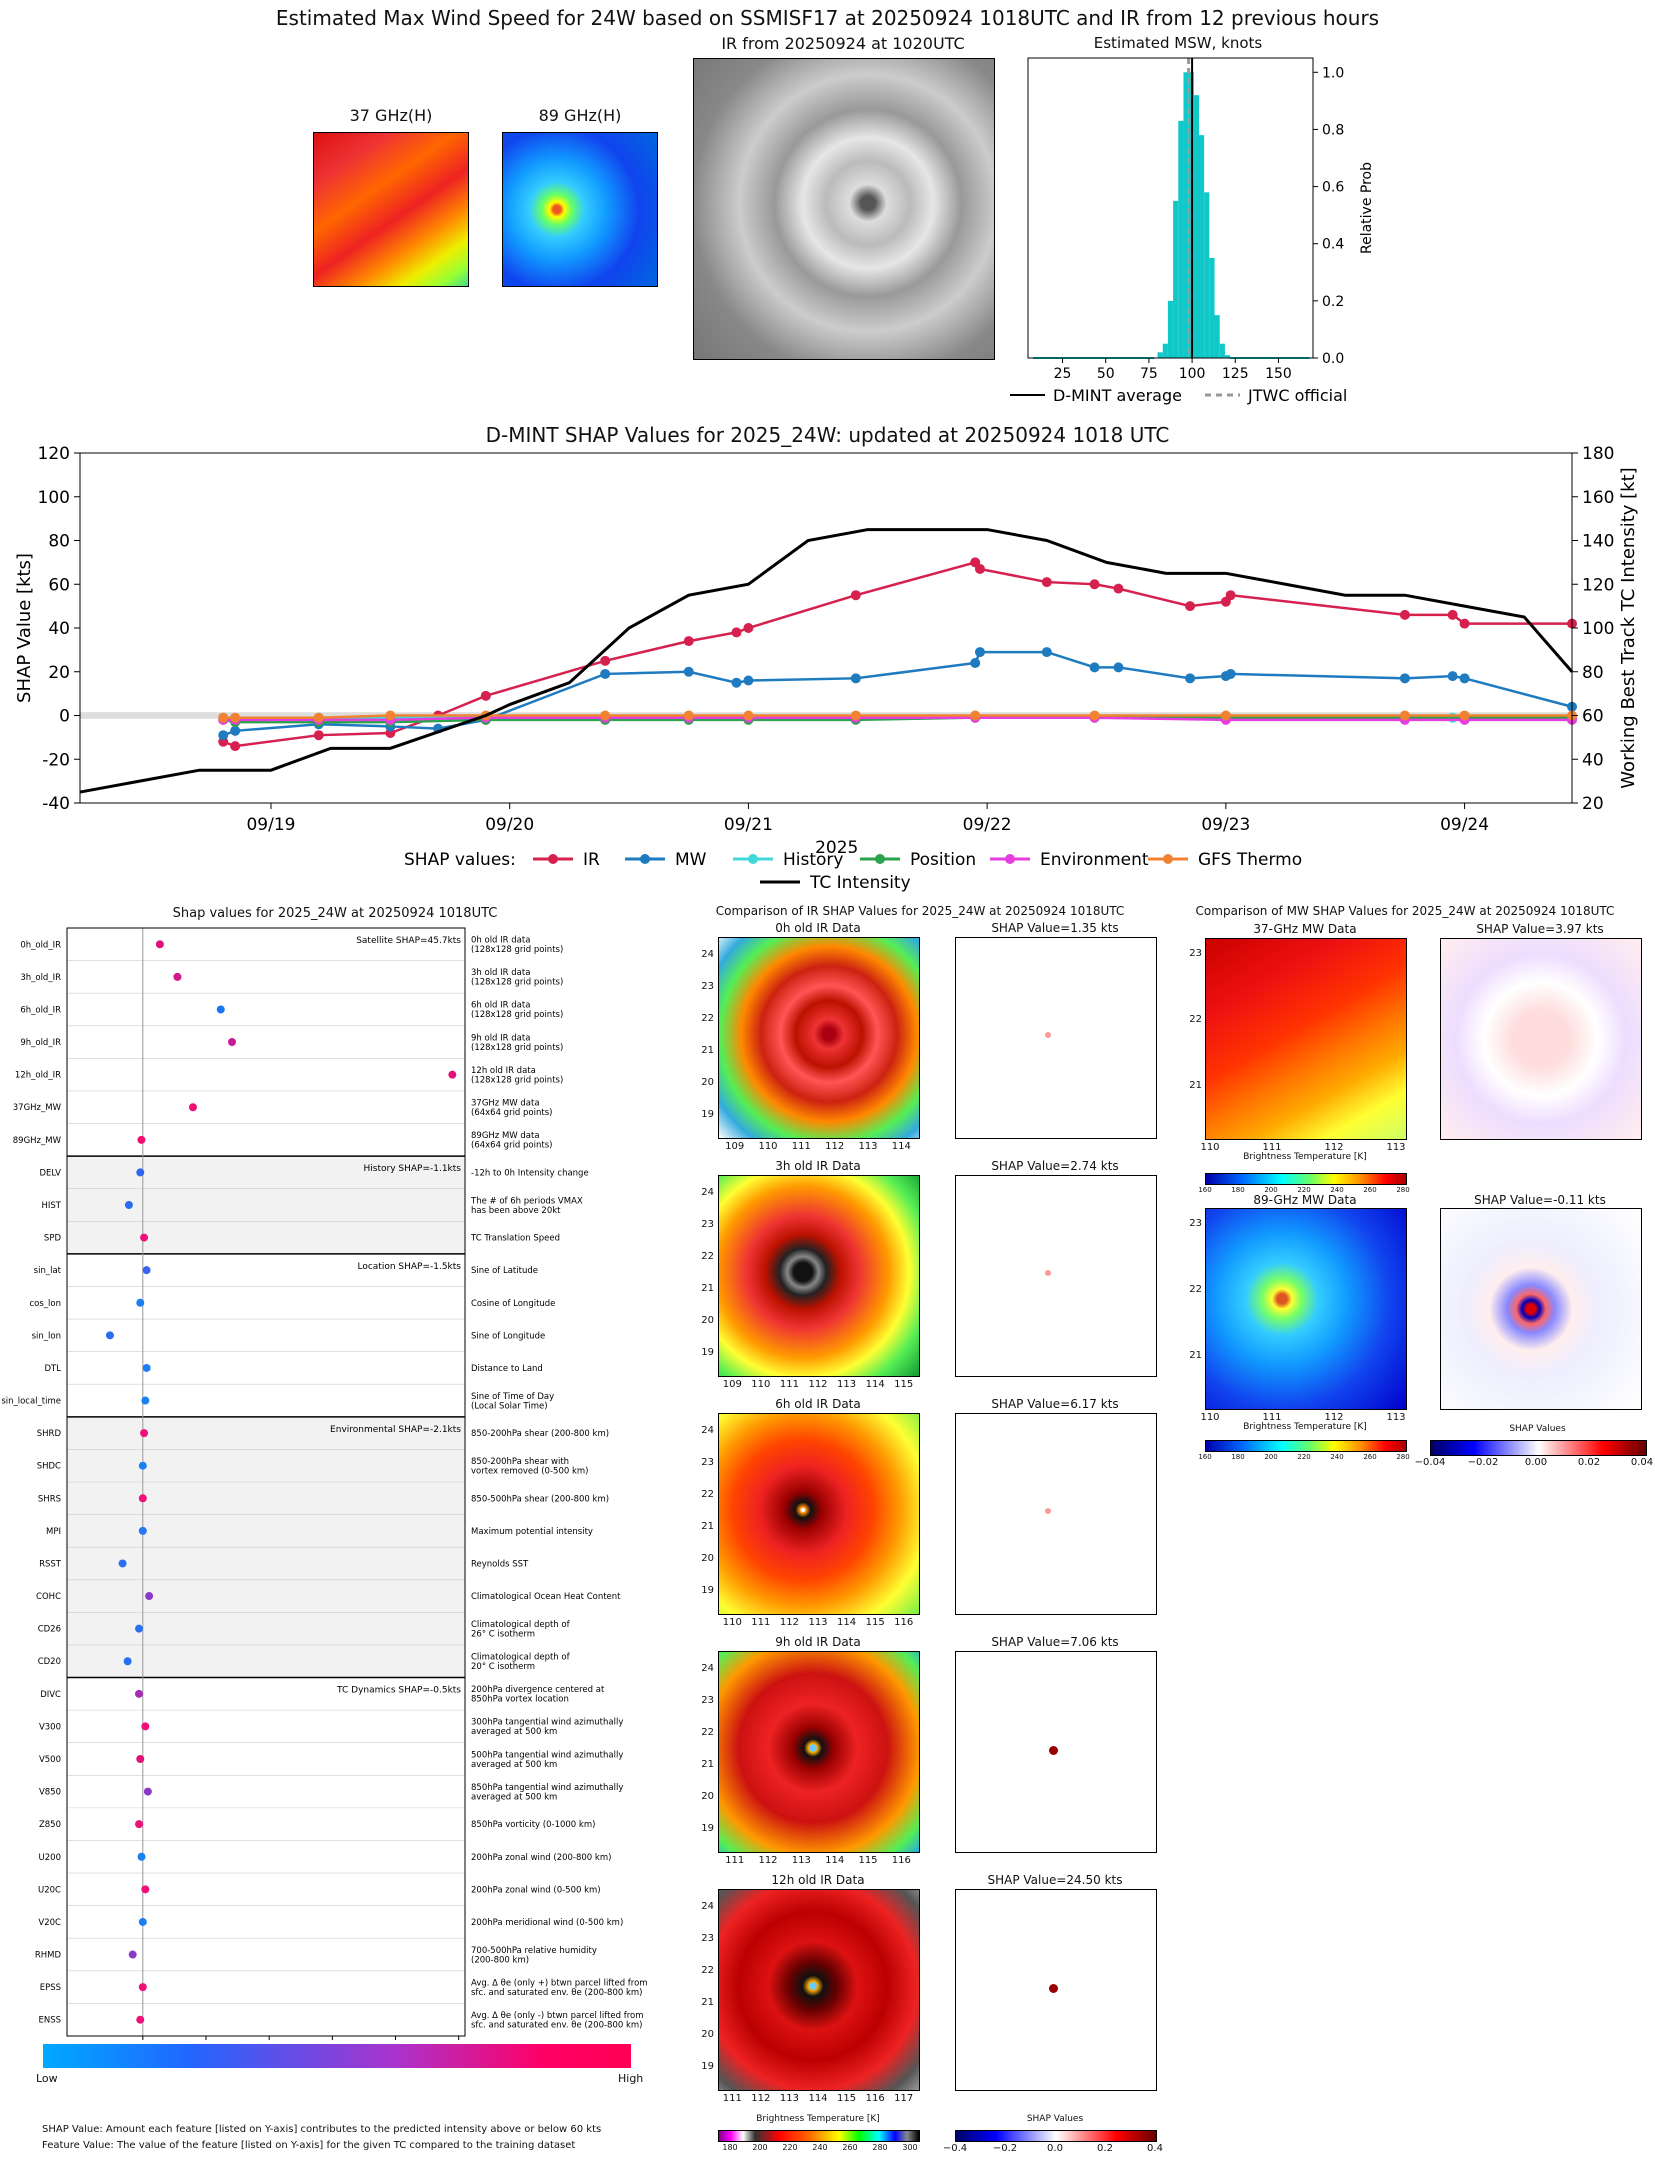 This screenshot has height=2158, width=1655. What do you see at coordinates (790, 2147) in the screenshot?
I see `ir-cb-tick: 220` at bounding box center [790, 2147].